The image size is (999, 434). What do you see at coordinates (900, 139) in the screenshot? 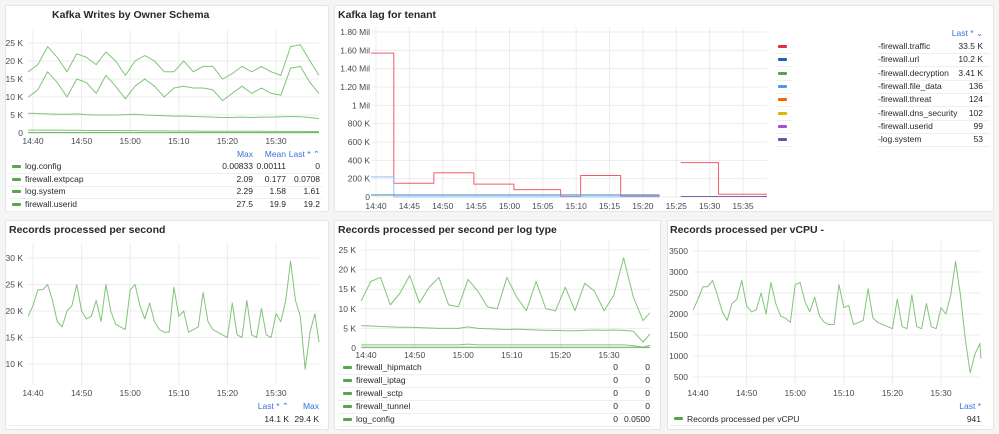
I see `legend-series-name: -log.system` at bounding box center [900, 139].